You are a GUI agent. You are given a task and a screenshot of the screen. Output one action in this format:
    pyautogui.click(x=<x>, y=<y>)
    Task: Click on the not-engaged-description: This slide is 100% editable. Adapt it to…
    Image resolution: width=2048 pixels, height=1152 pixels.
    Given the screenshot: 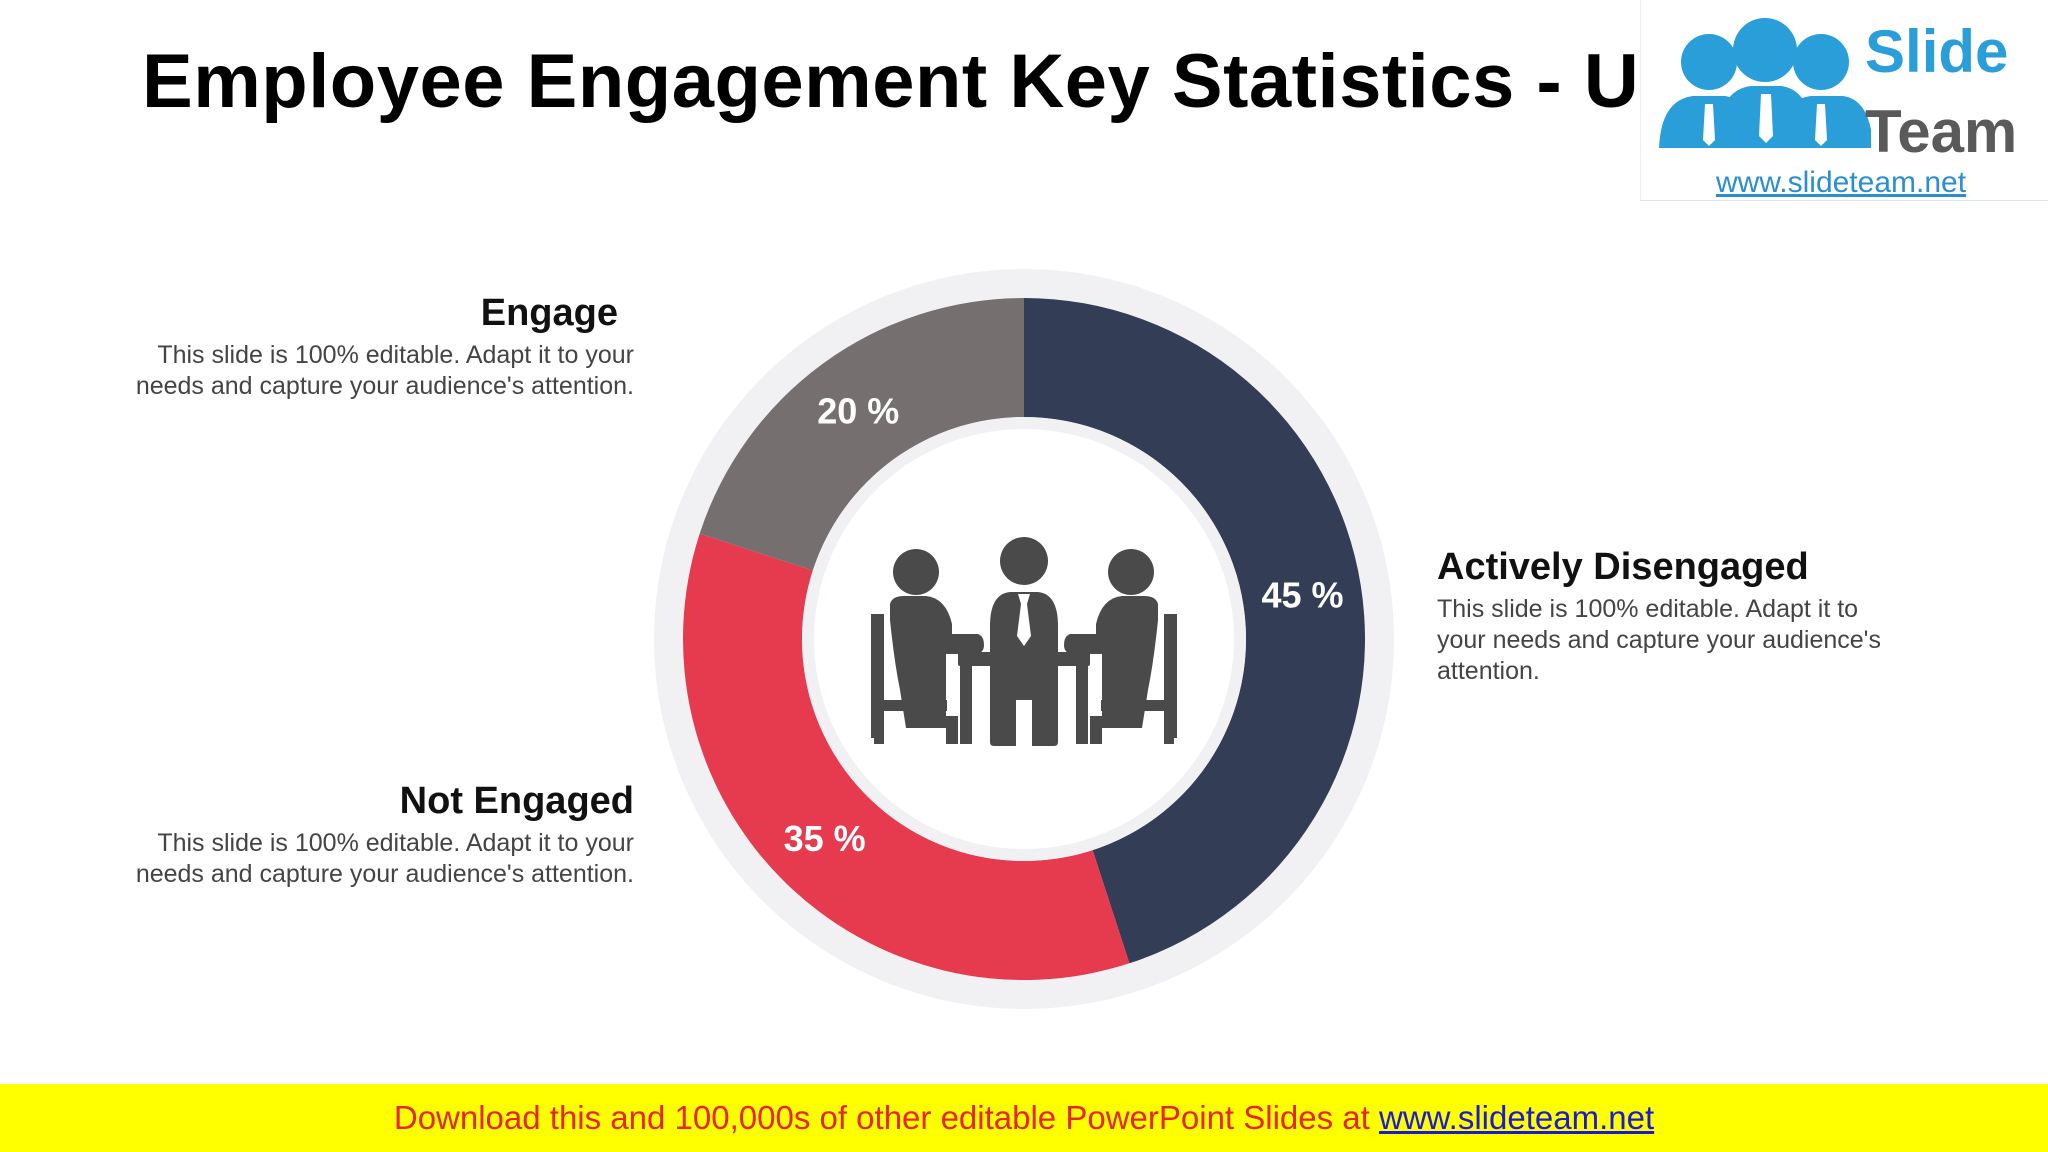 What is the action you would take?
    pyautogui.click(x=384, y=858)
    